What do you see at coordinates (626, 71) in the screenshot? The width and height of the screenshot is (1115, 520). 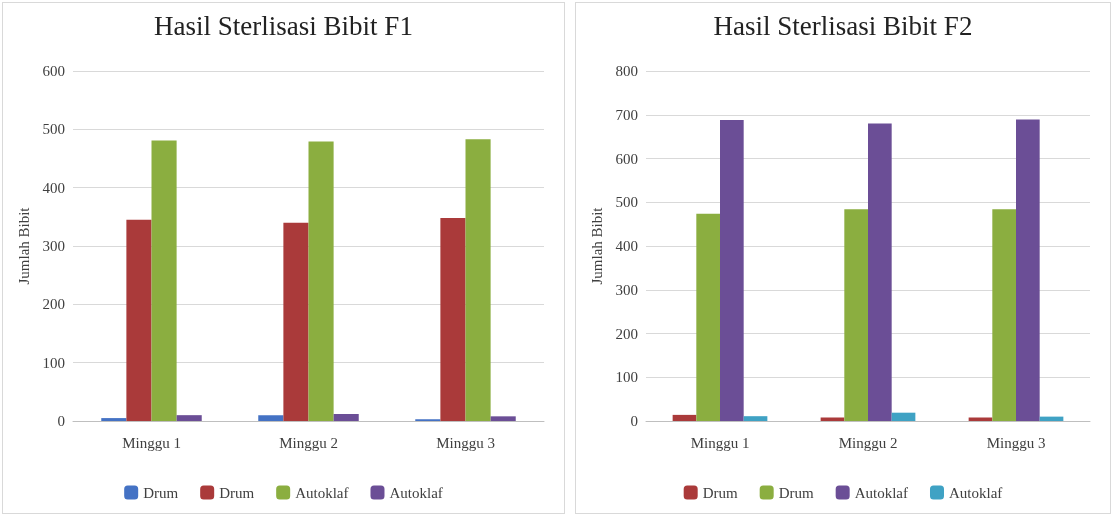 I see `y-tick-label: 800` at bounding box center [626, 71].